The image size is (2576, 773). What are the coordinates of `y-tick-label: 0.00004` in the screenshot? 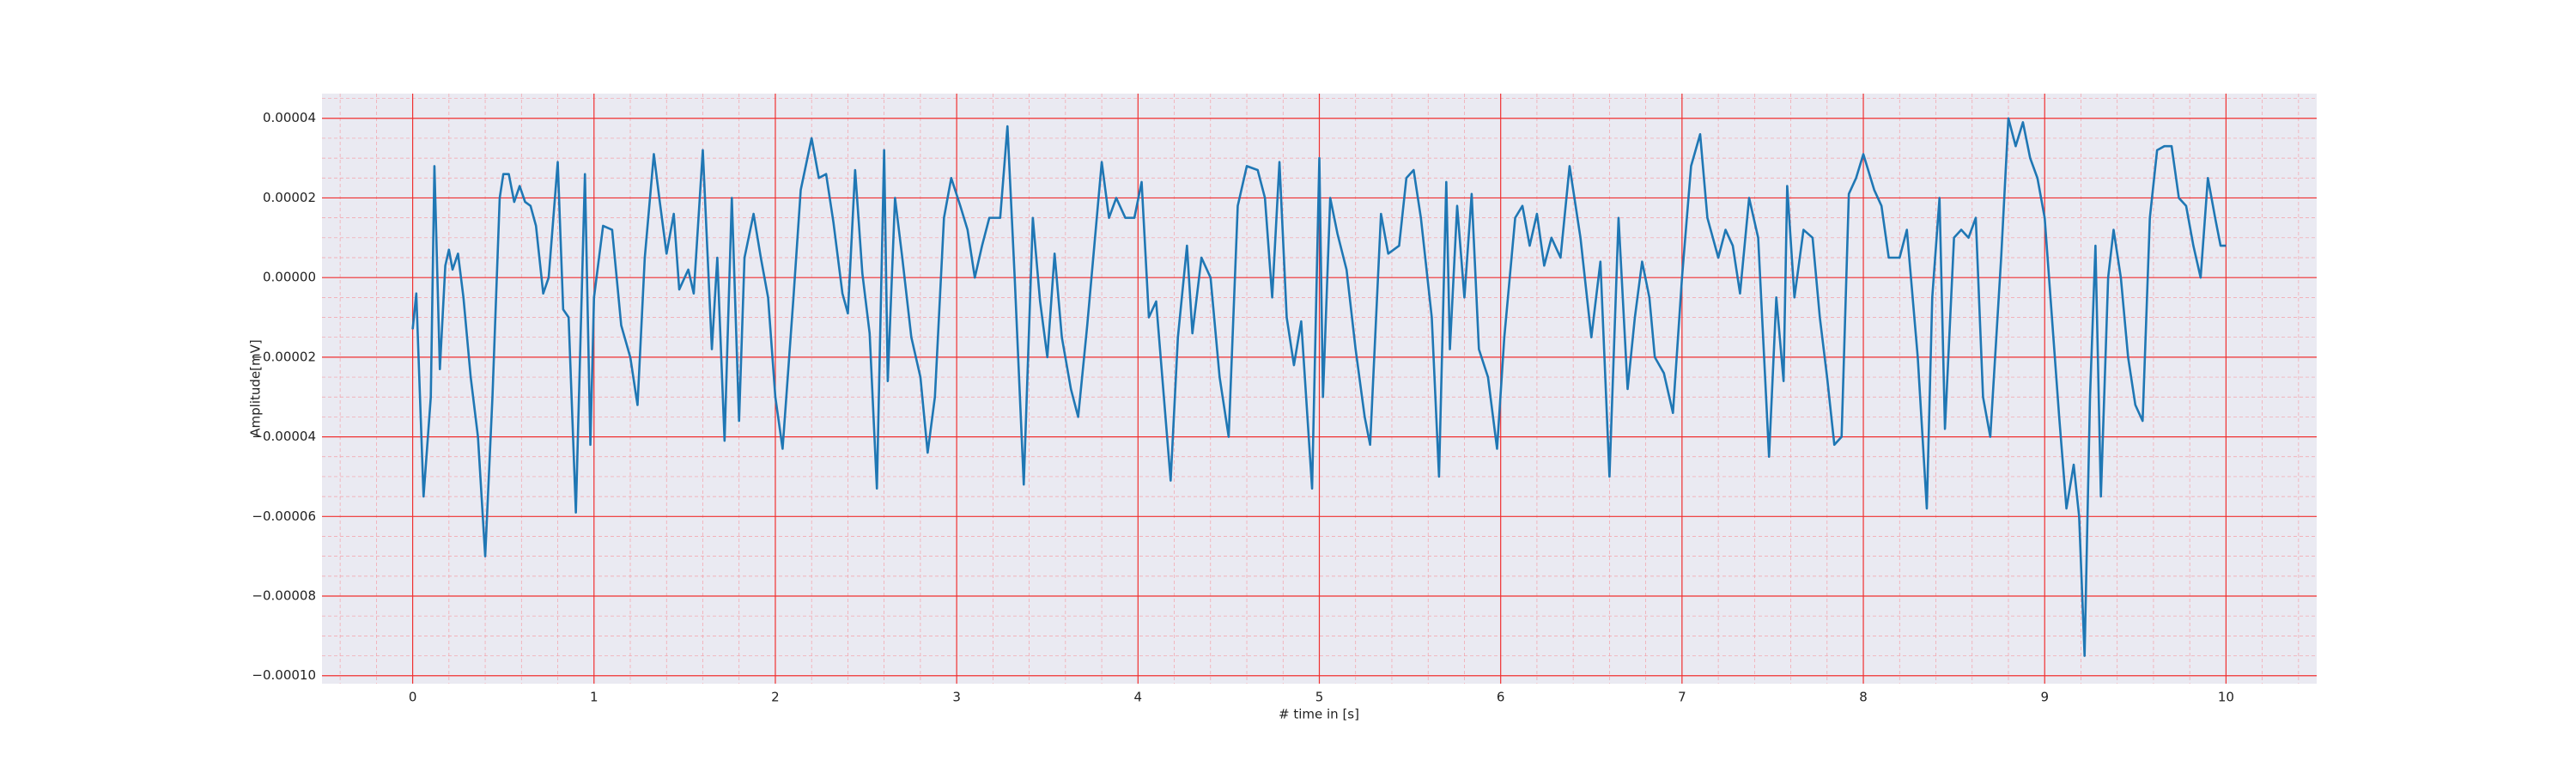 It's located at (290, 117).